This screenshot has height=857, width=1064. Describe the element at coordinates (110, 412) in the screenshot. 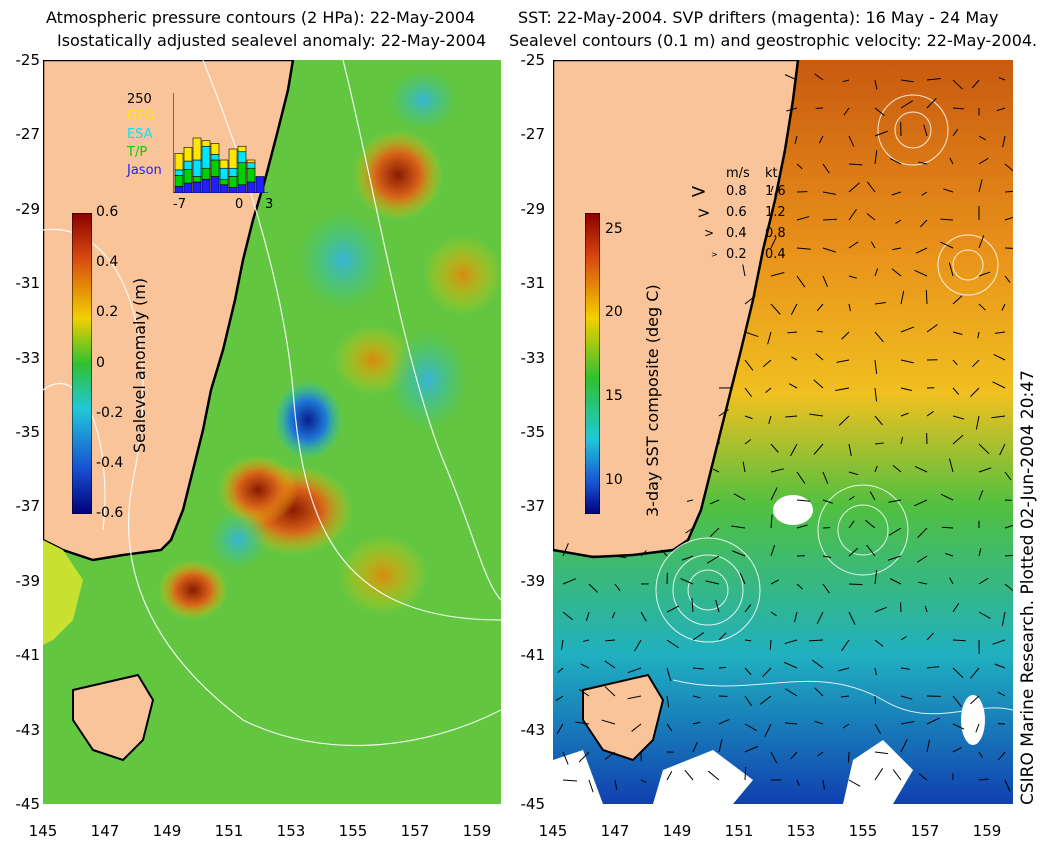

I see `sealevel-colorbar-tick: -0.2` at that location.